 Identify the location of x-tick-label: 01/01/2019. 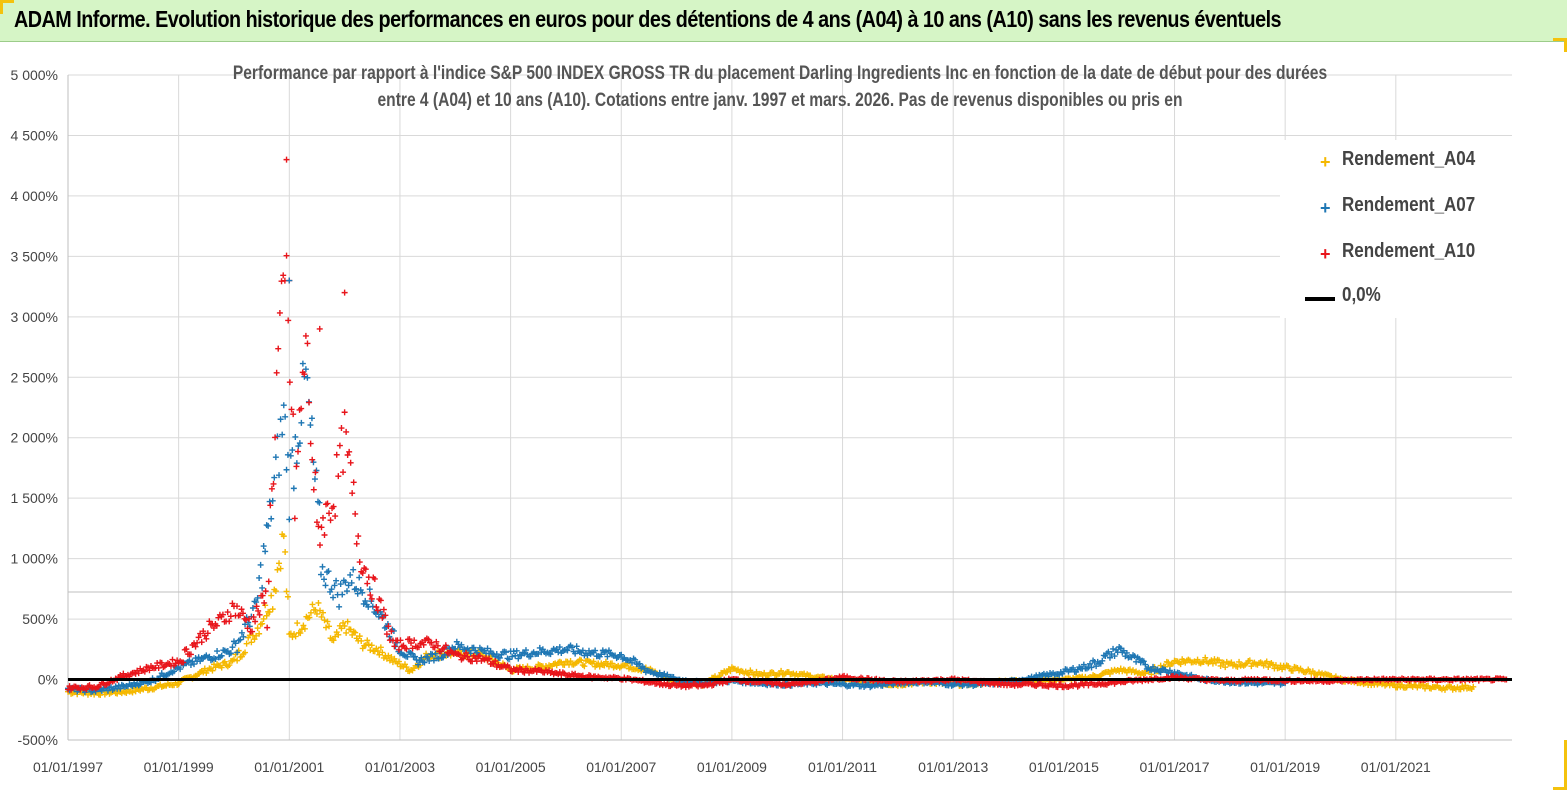
(1285, 767).